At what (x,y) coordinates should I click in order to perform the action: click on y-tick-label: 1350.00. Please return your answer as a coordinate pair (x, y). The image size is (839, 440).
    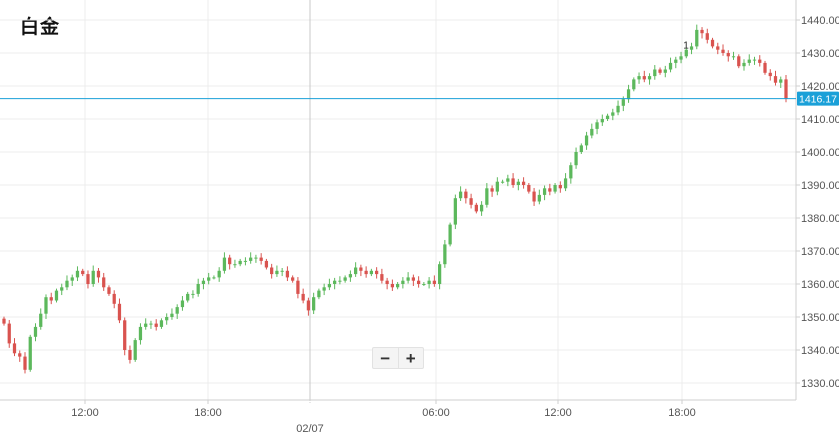
    Looking at the image, I should click on (820, 318).